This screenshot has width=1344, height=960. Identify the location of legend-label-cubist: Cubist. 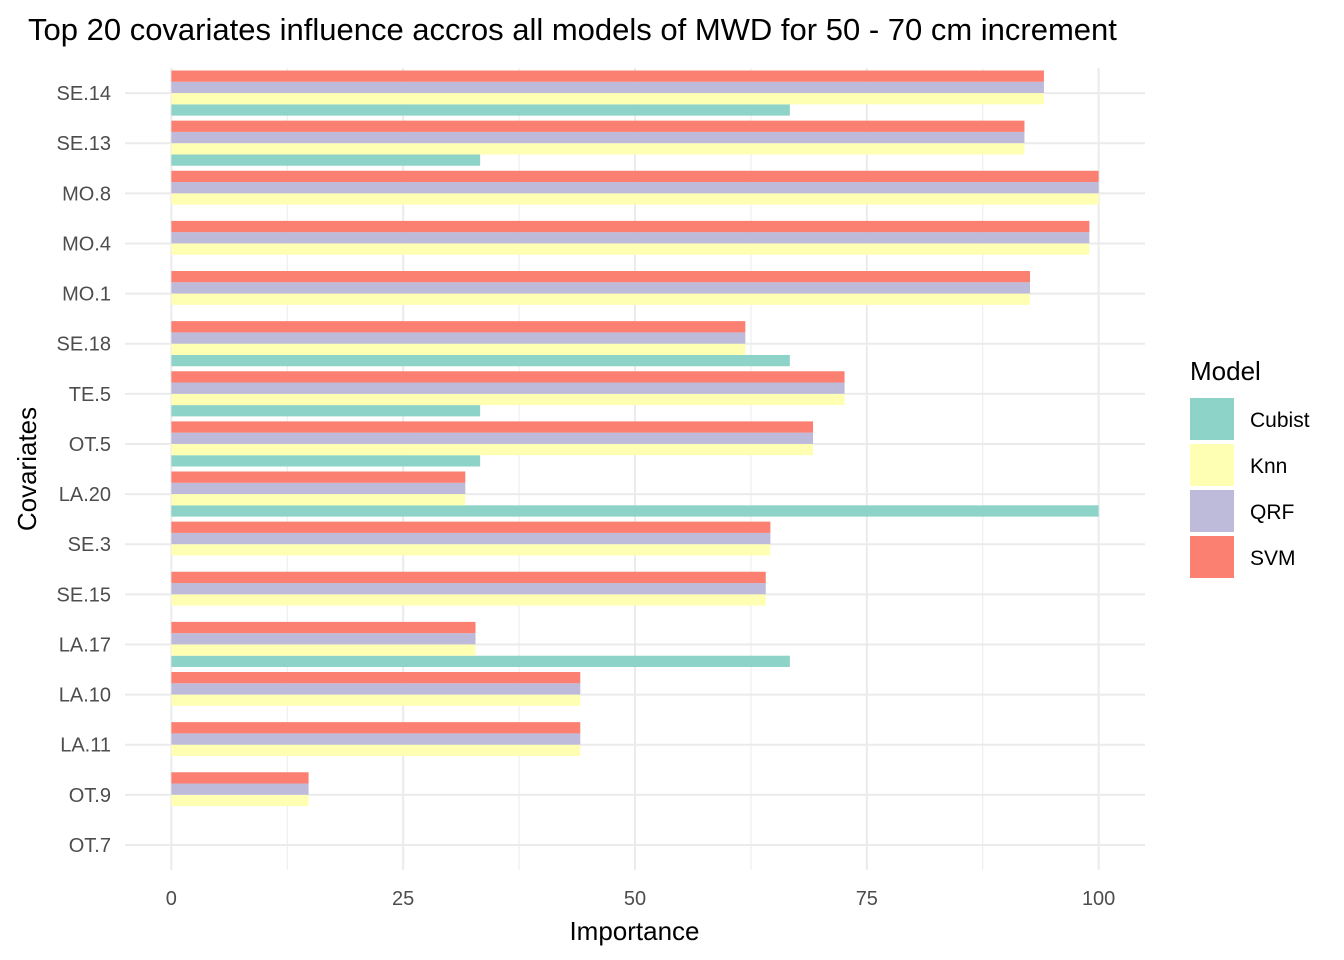
(1280, 420).